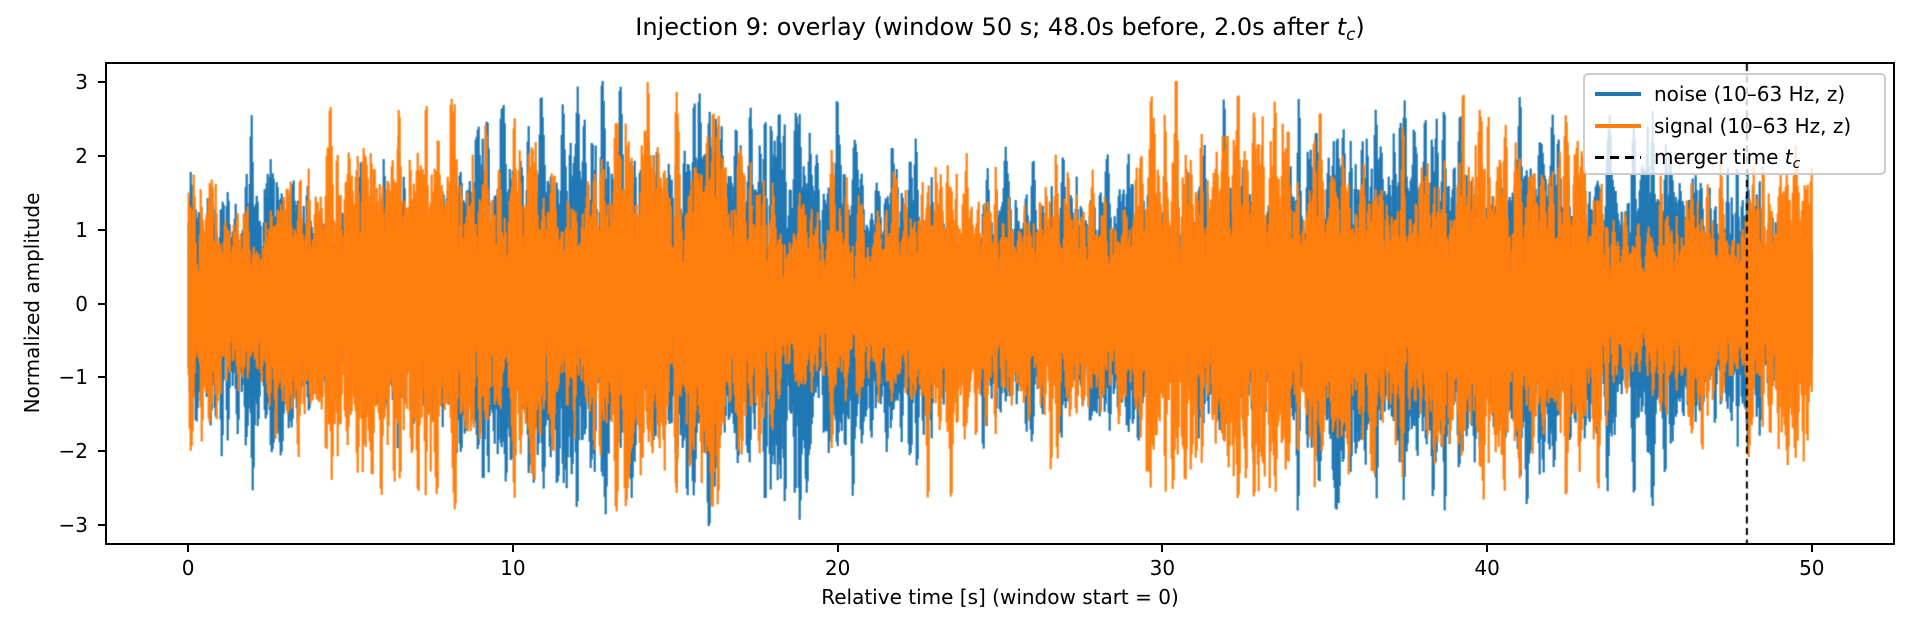 The height and width of the screenshot is (640, 1920). Describe the element at coordinates (81, 156) in the screenshot. I see `y-tick-label: 2` at that location.